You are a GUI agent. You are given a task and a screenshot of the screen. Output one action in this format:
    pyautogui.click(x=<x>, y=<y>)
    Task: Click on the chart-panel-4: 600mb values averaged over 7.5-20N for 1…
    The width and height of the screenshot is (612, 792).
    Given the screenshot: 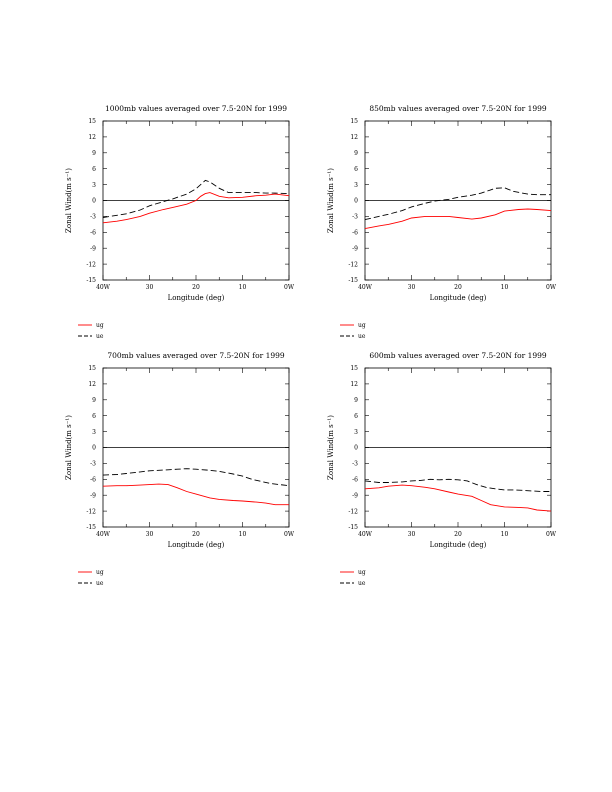 What is the action you would take?
    pyautogui.click(x=442, y=469)
    